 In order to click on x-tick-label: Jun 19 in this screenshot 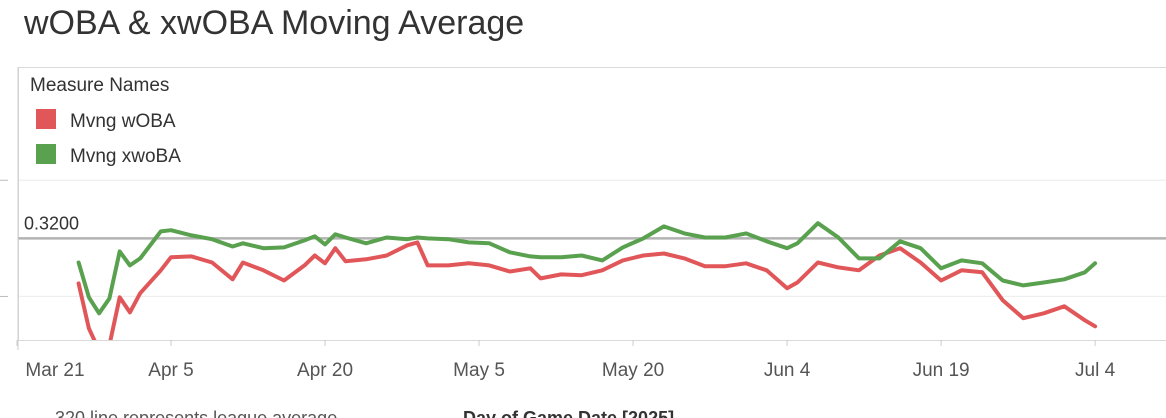, I will do `click(941, 370)`.